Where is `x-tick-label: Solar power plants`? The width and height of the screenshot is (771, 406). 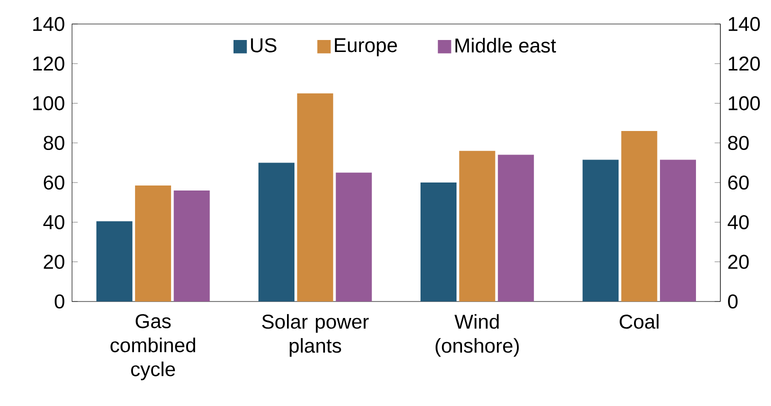 x-tick-label: Solar power plants is located at coordinates (315, 335).